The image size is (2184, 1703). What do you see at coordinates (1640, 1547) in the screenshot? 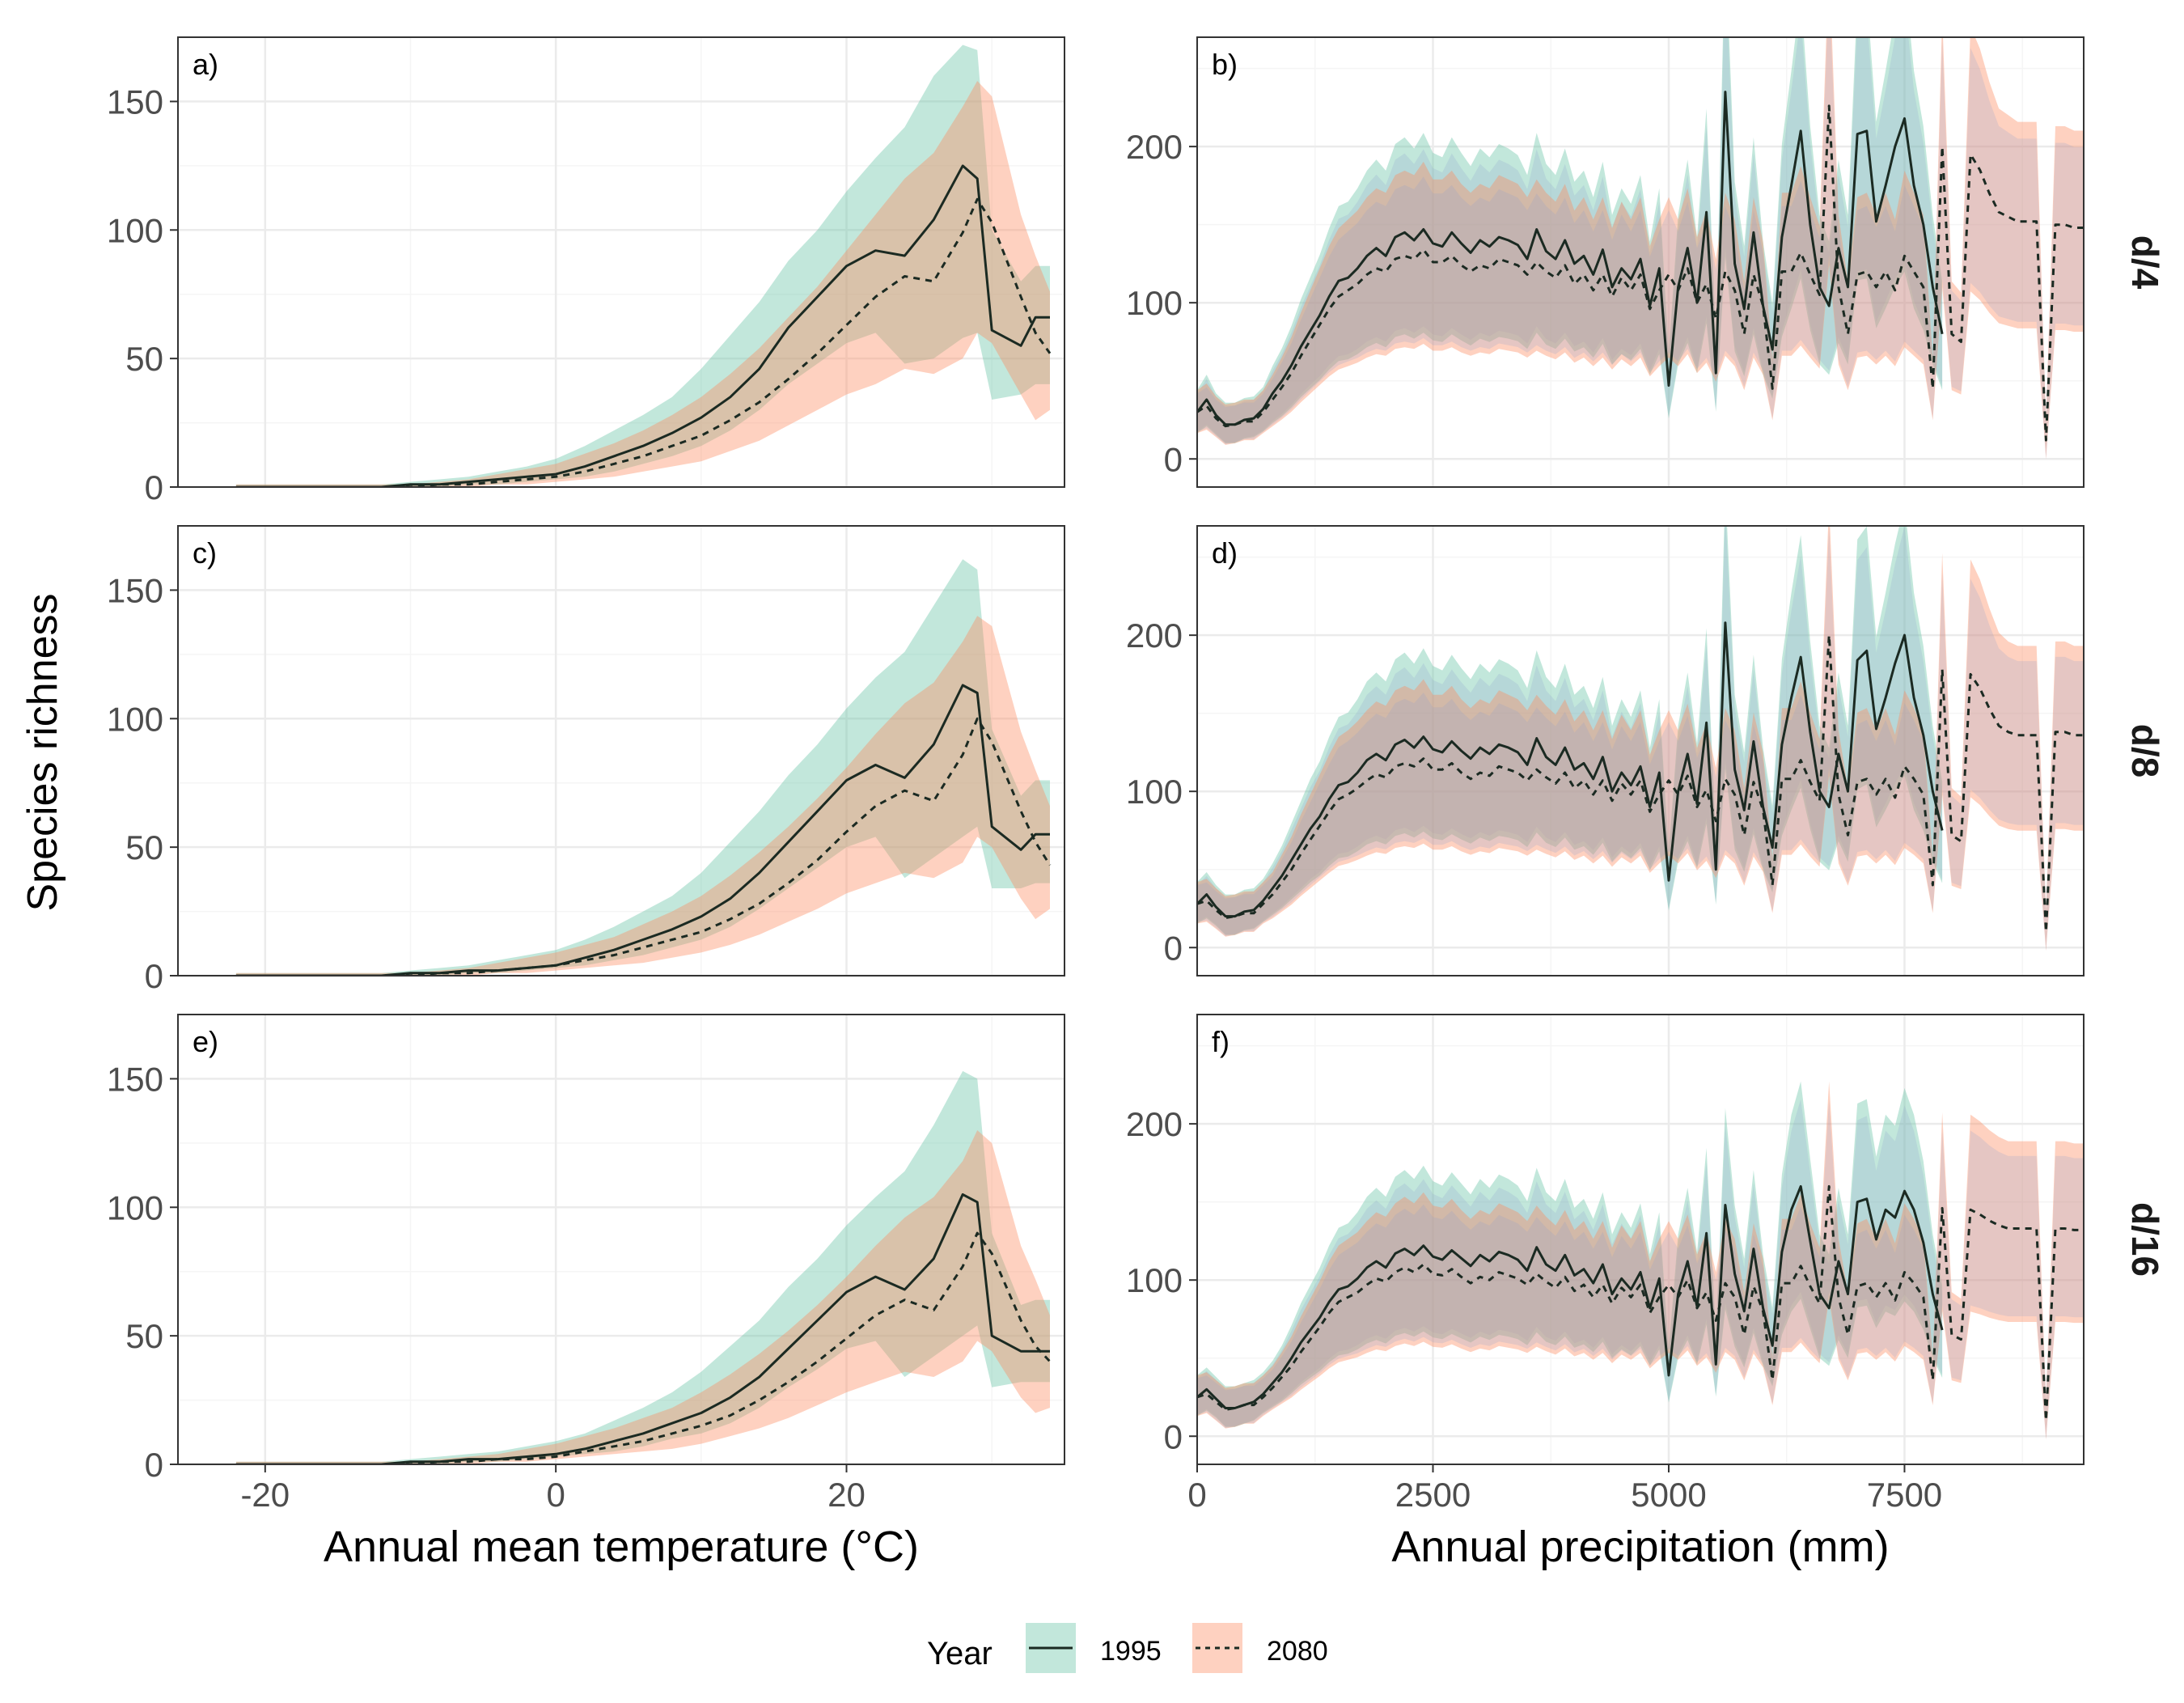
I see `x-axis-title: Annual precipitation (mm)` at bounding box center [1640, 1547].